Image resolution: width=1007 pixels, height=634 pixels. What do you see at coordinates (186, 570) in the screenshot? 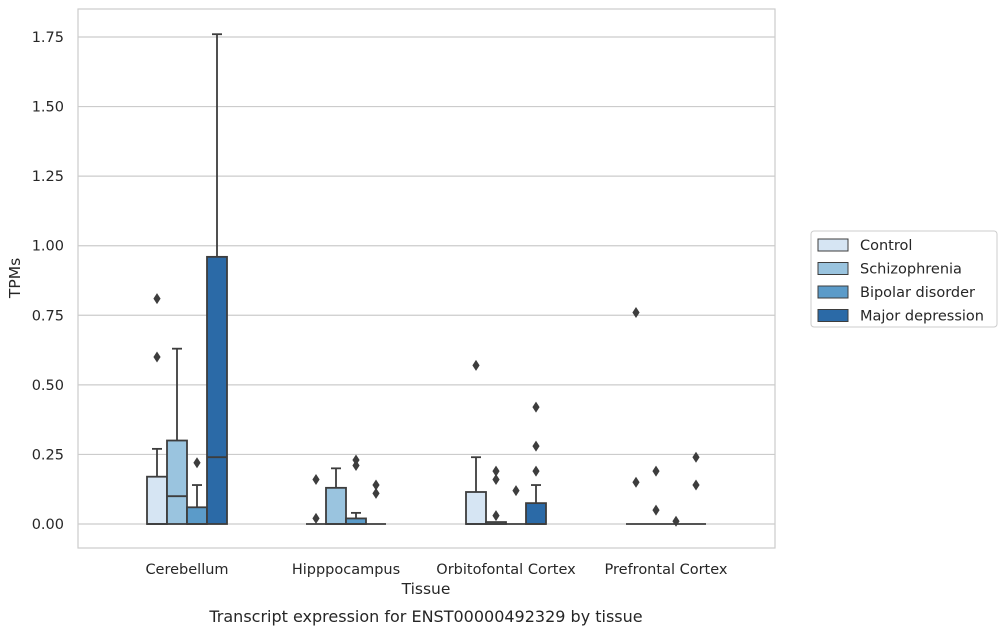
I see `x-tick-label: Cerebellum` at bounding box center [186, 570].